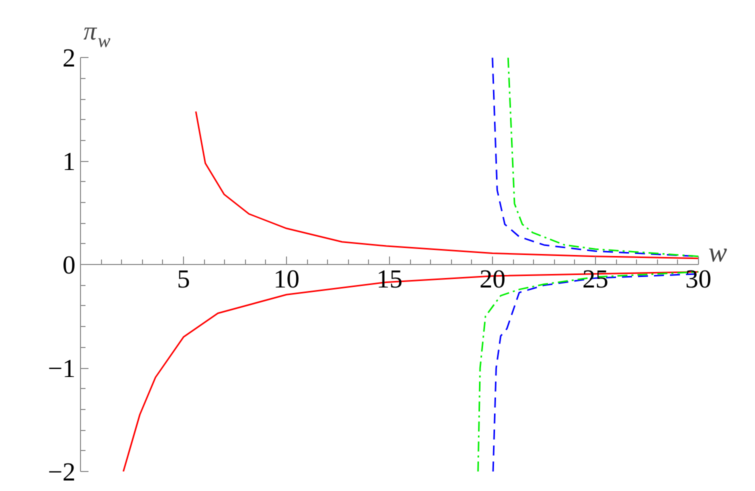  I want to click on y-tick-label: 2, so click(69, 58).